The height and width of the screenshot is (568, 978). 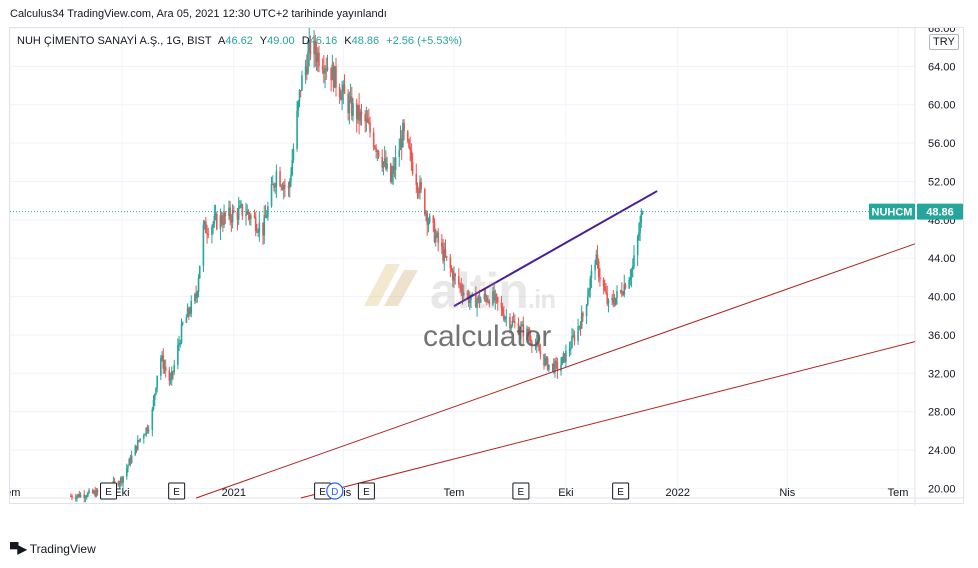 I want to click on x-tick-label: Nis, so click(x=787, y=493).